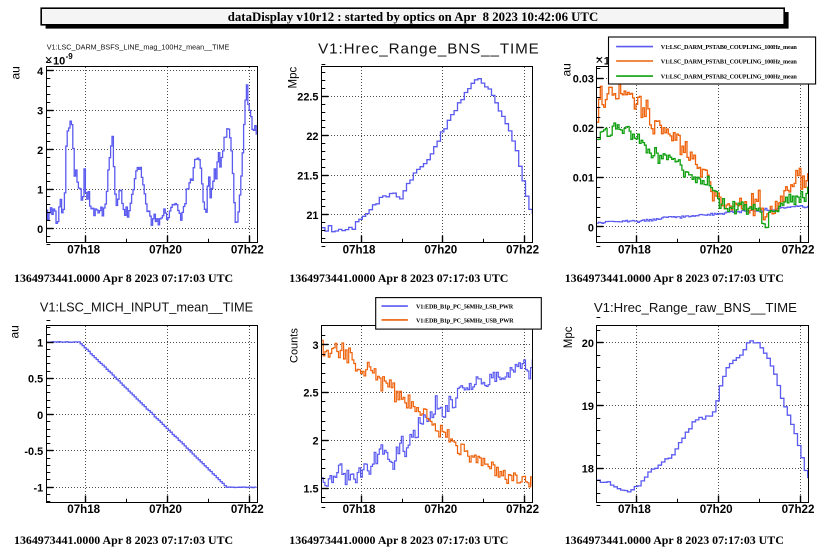  I want to click on svg-text: 21.5, so click(307, 177).